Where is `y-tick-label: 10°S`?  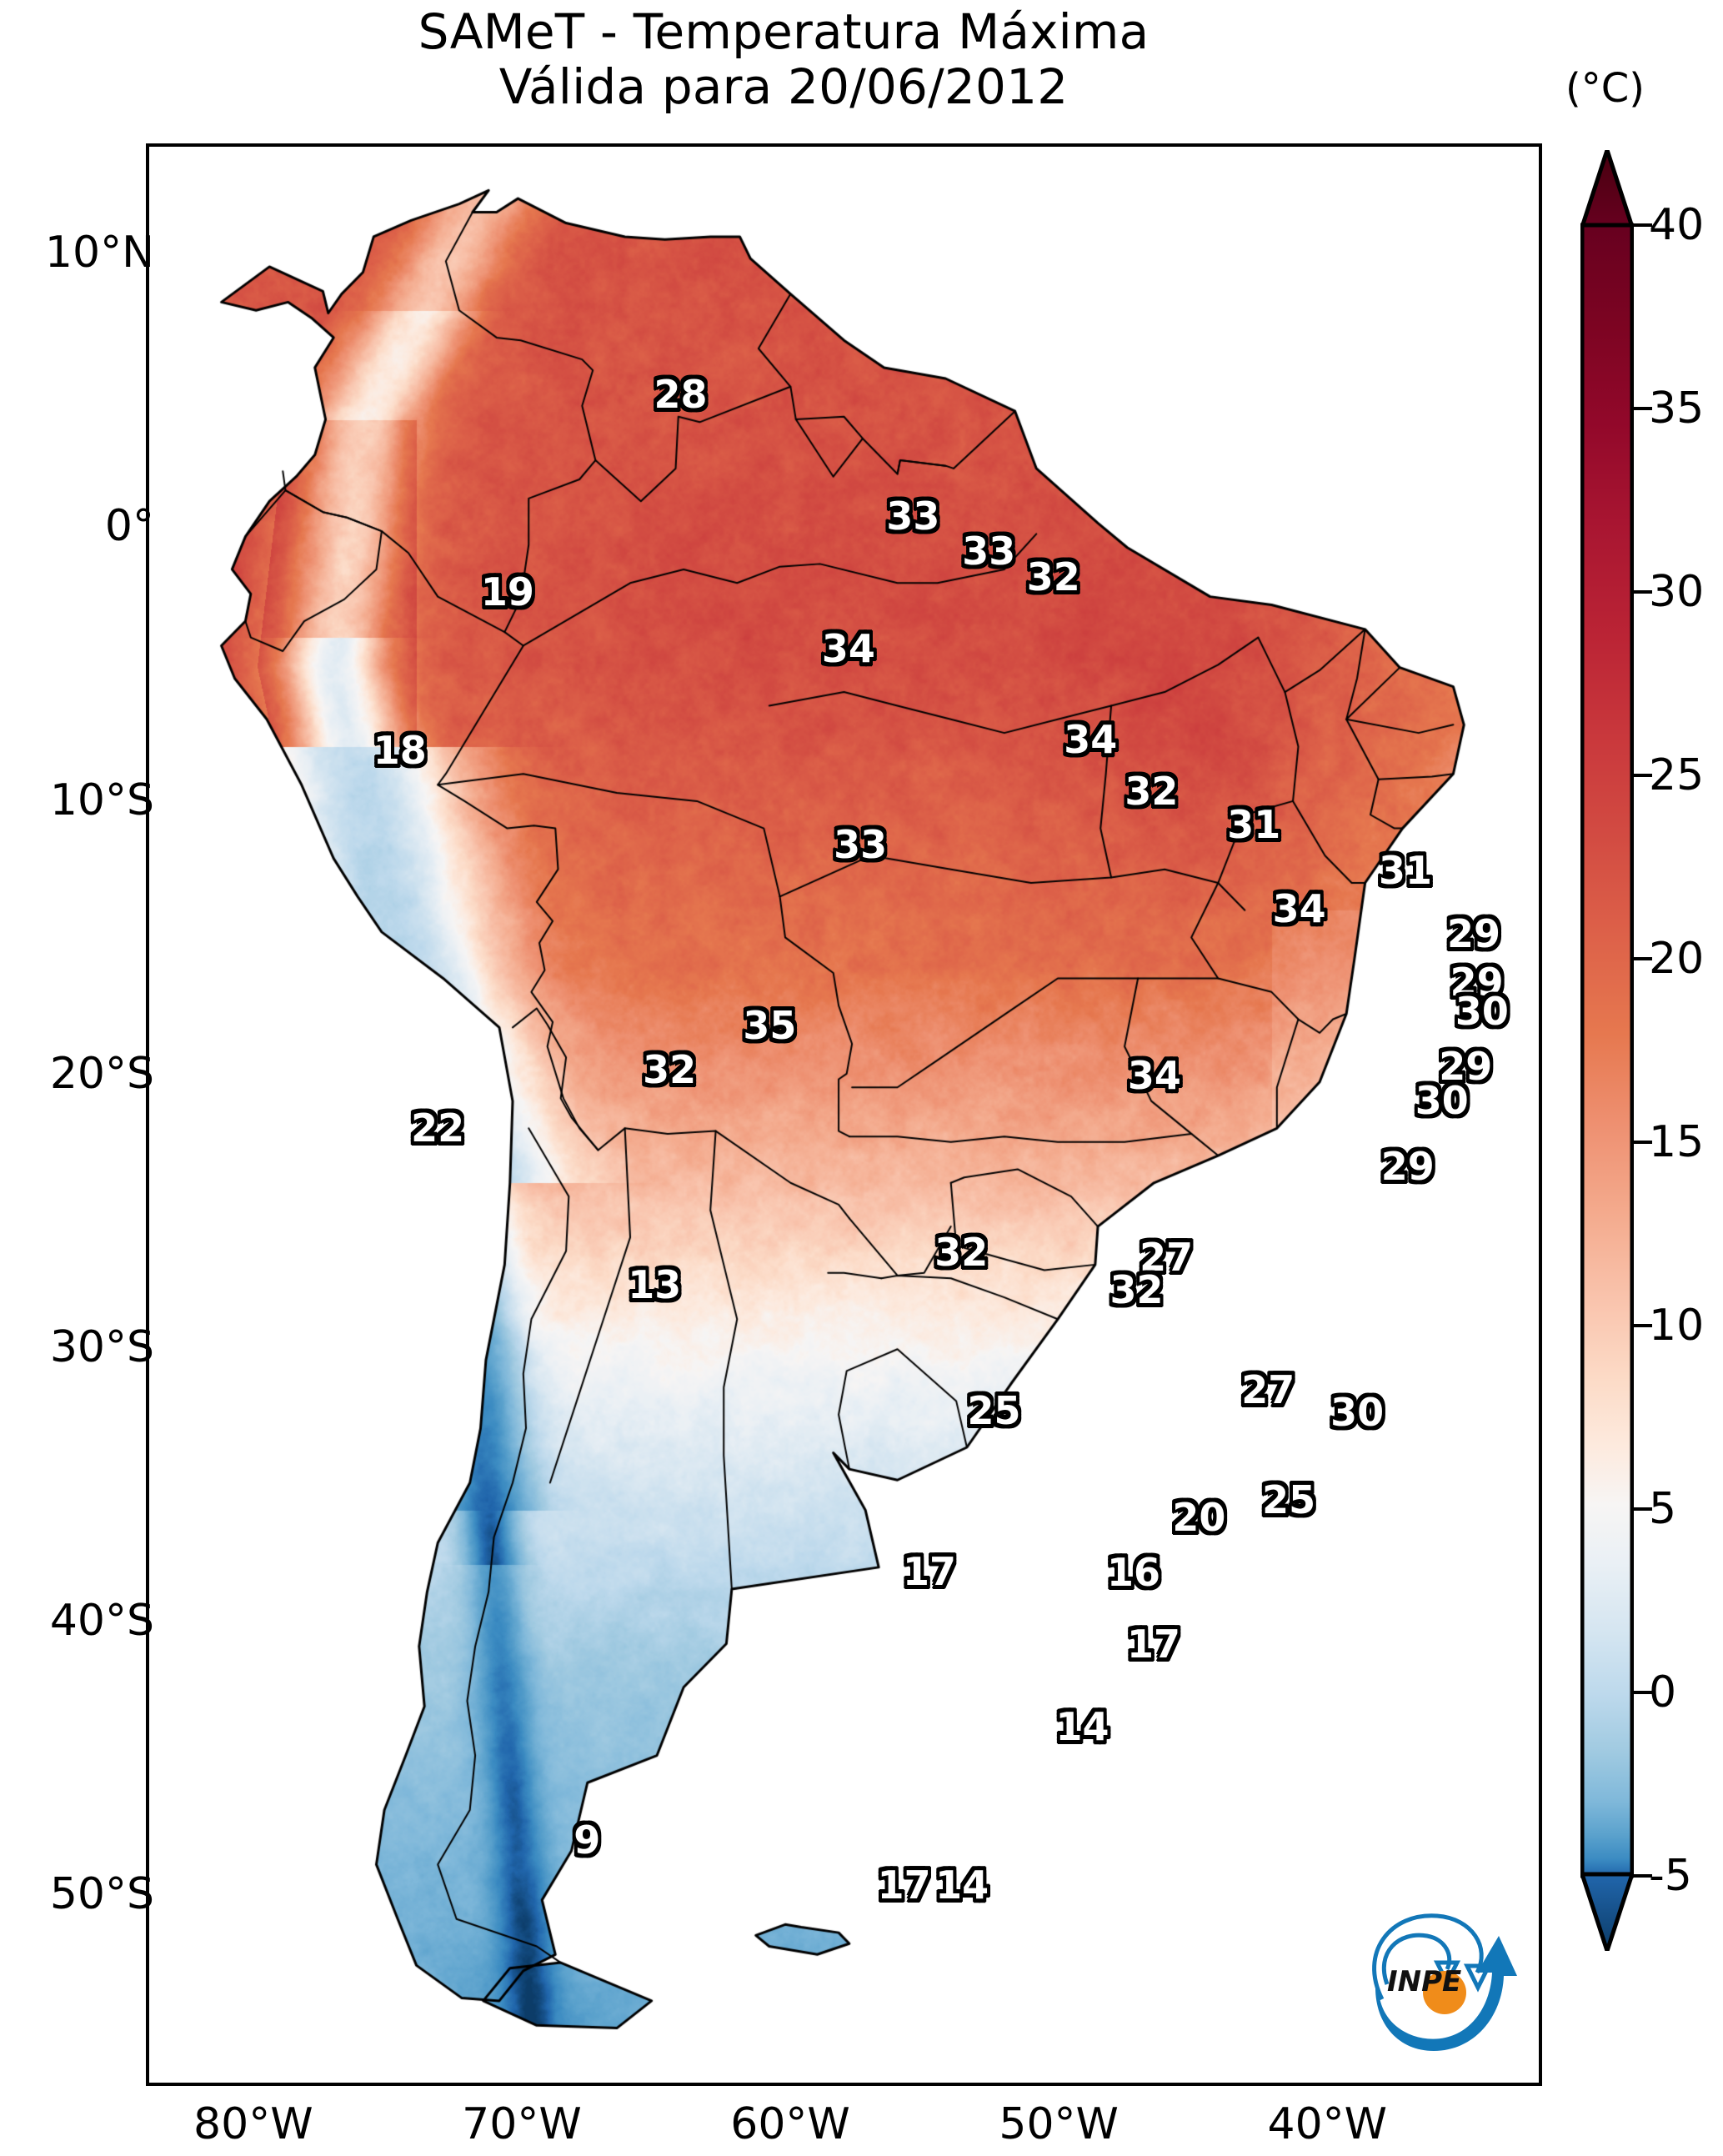
y-tick-label: 10°S is located at coordinates (101, 800).